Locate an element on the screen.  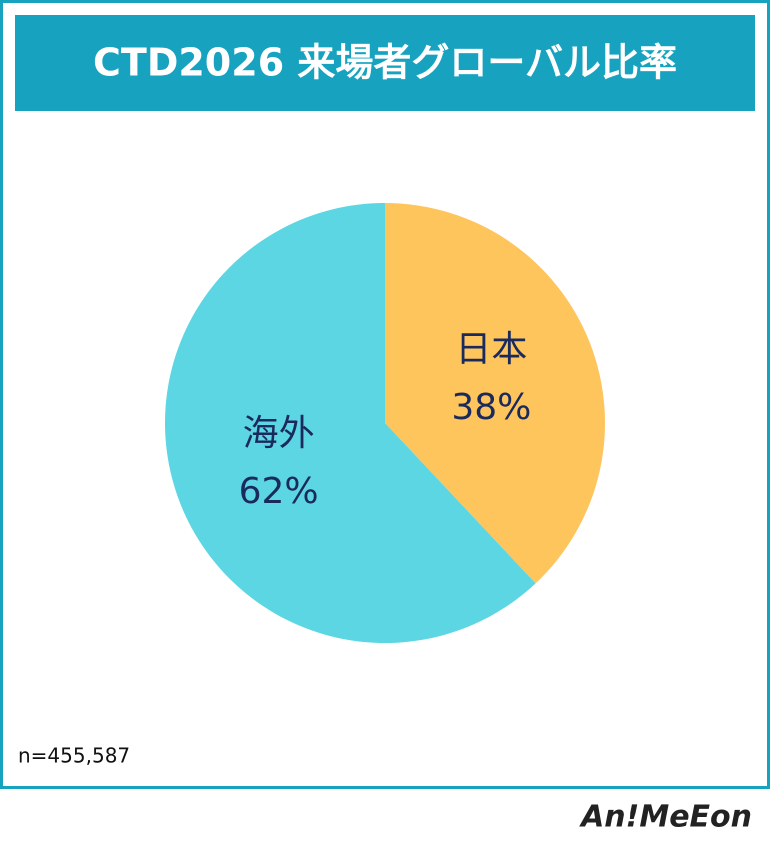
pie-slice is located at coordinates (495, 393).